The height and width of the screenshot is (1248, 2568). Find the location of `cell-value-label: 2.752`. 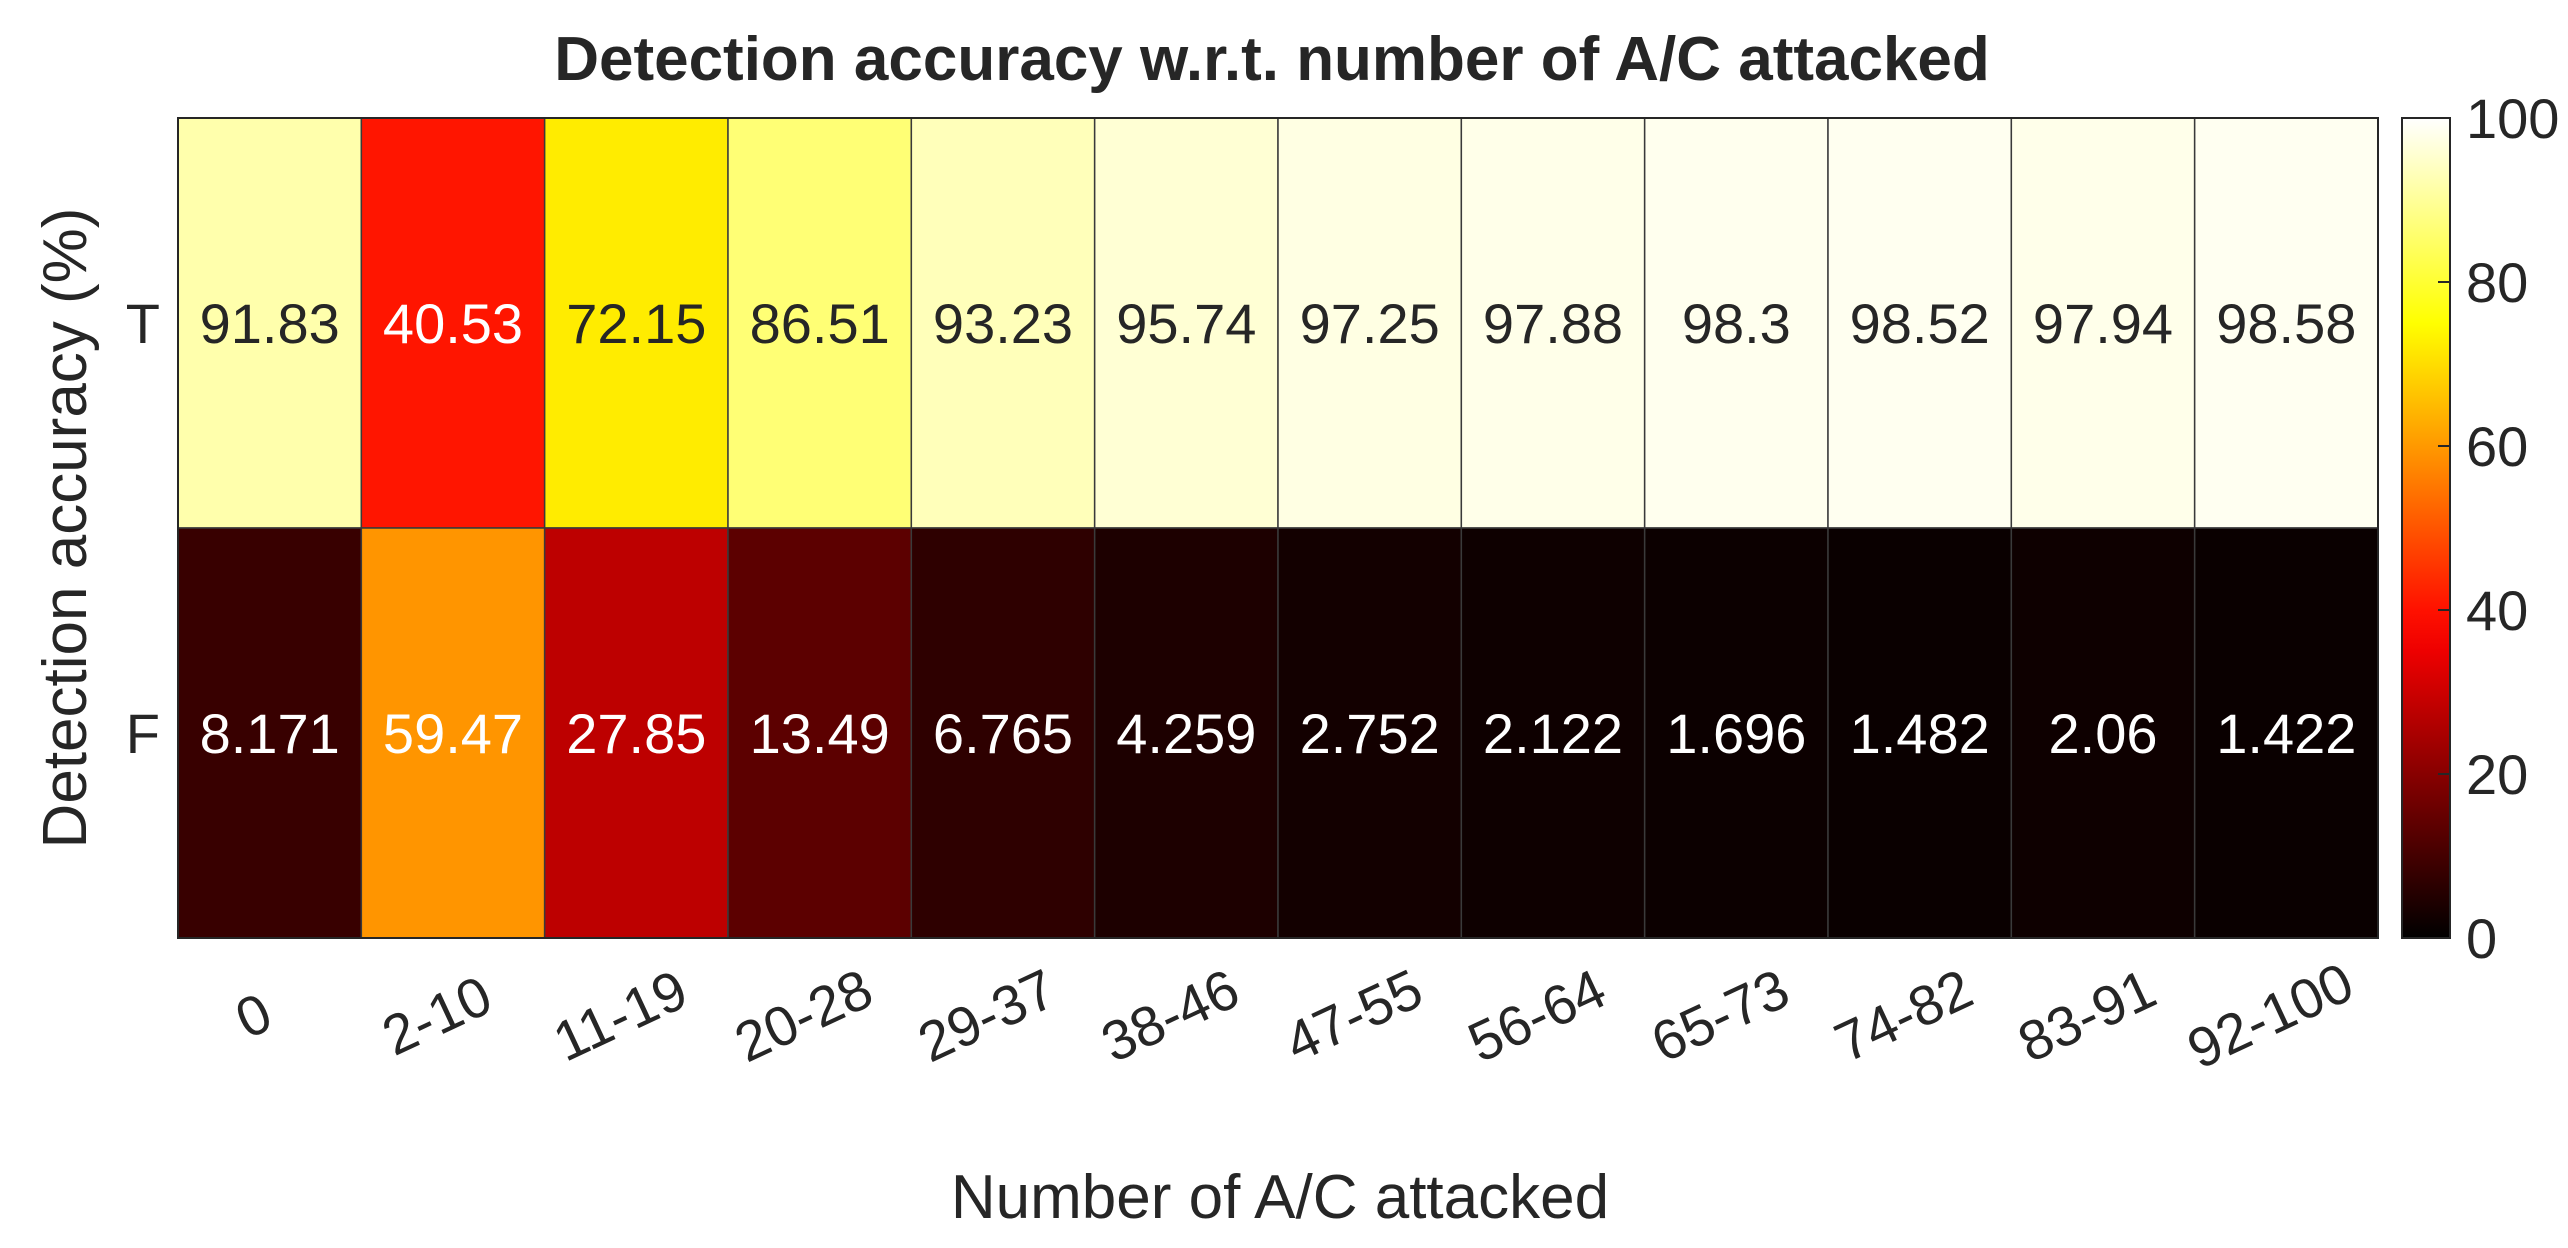

cell-value-label: 2.752 is located at coordinates (1370, 733).